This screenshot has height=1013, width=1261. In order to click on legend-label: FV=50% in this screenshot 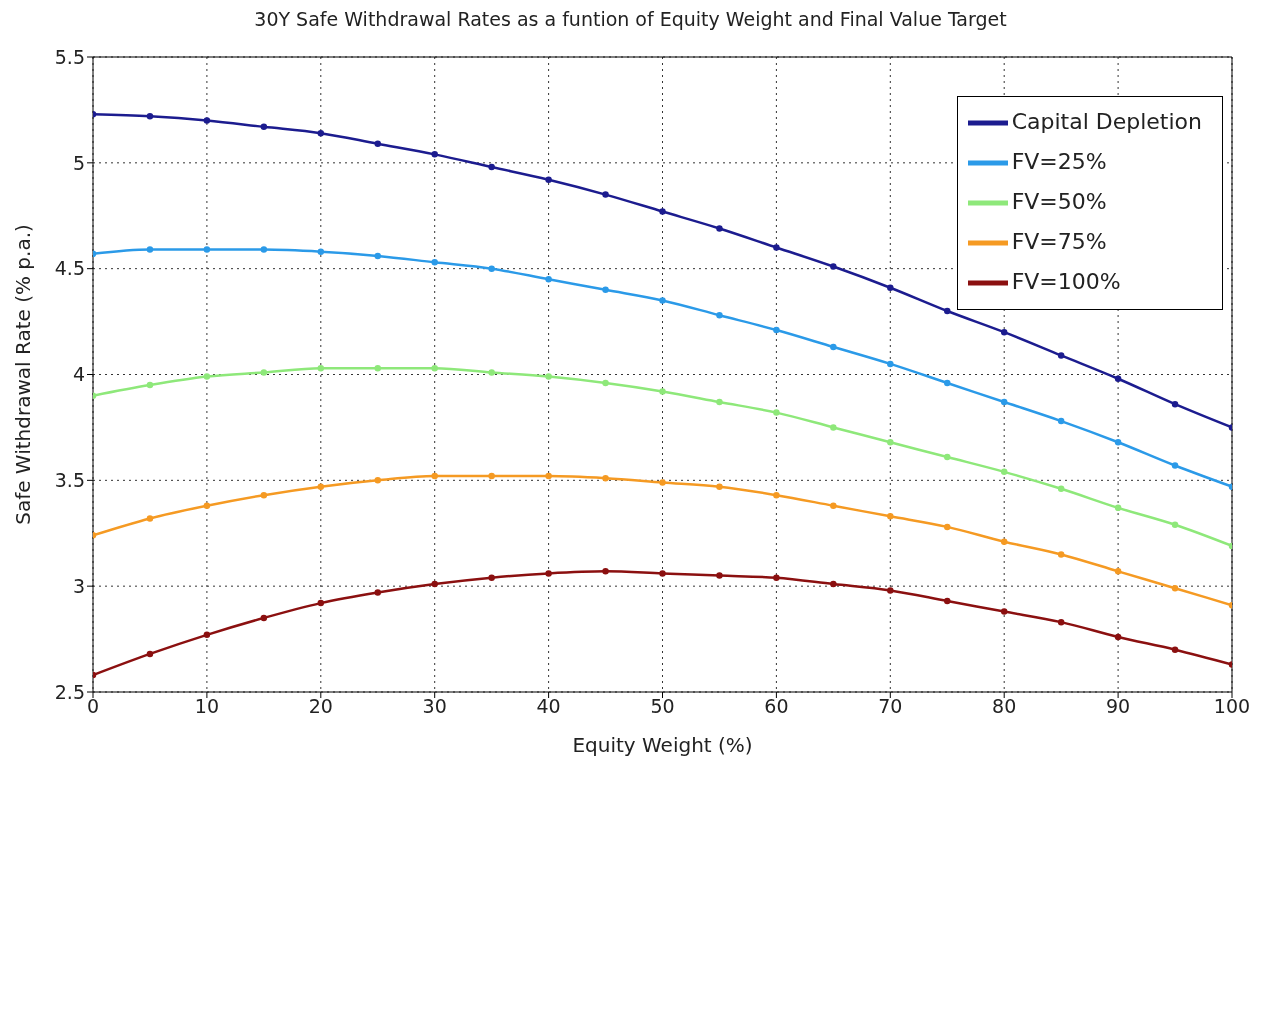, I will do `click(1059, 201)`.